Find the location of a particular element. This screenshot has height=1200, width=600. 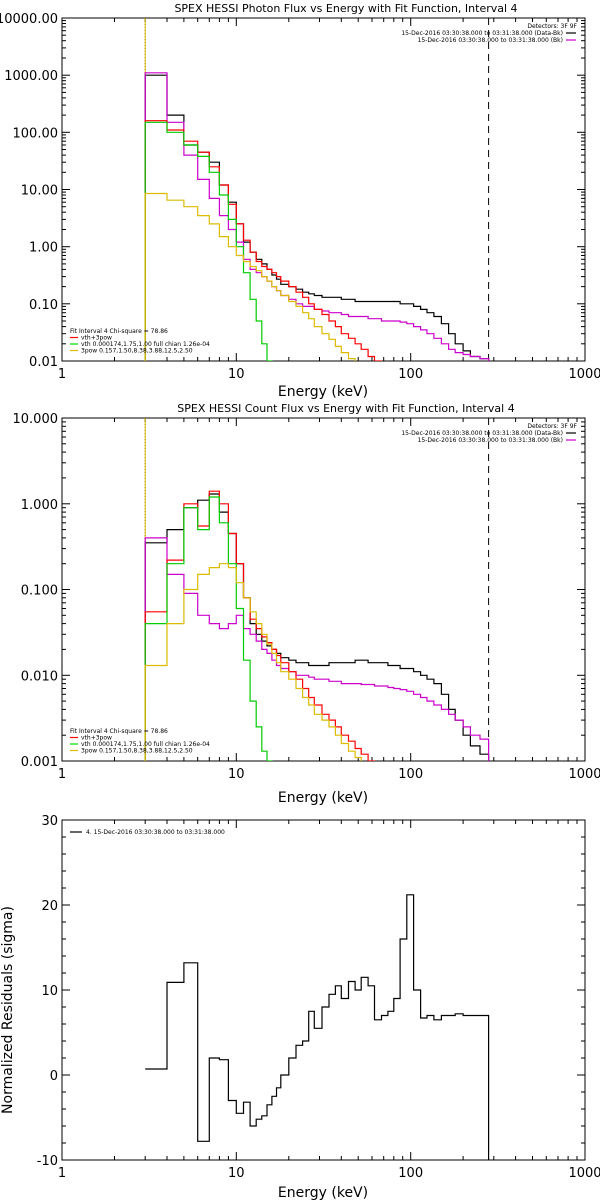

residuals-x-tick-label: 1 is located at coordinates (62, 1173).